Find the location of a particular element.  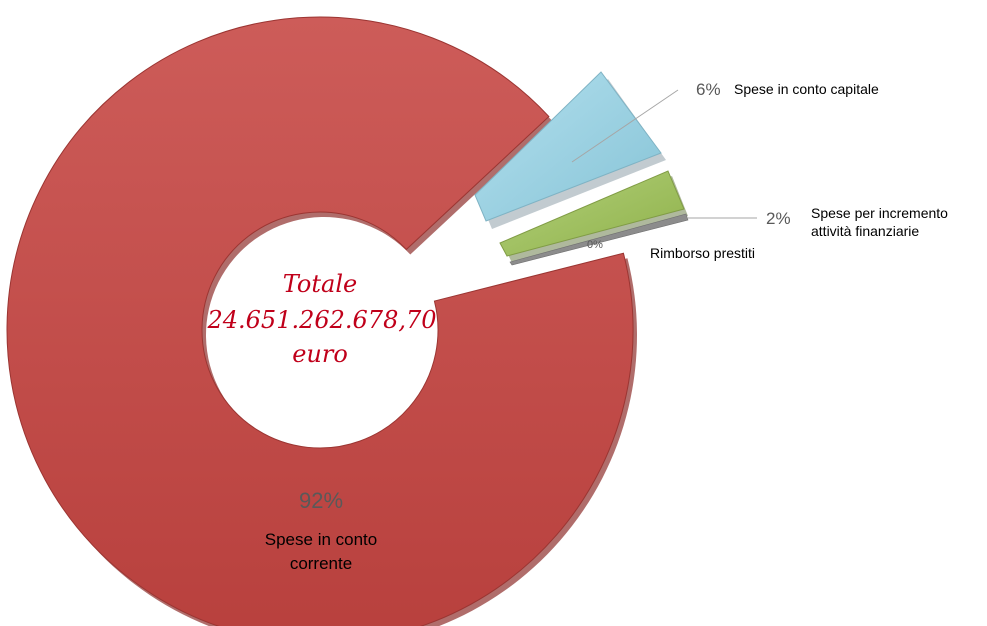

data-label-pct-attivita: 2% is located at coordinates (778, 218).